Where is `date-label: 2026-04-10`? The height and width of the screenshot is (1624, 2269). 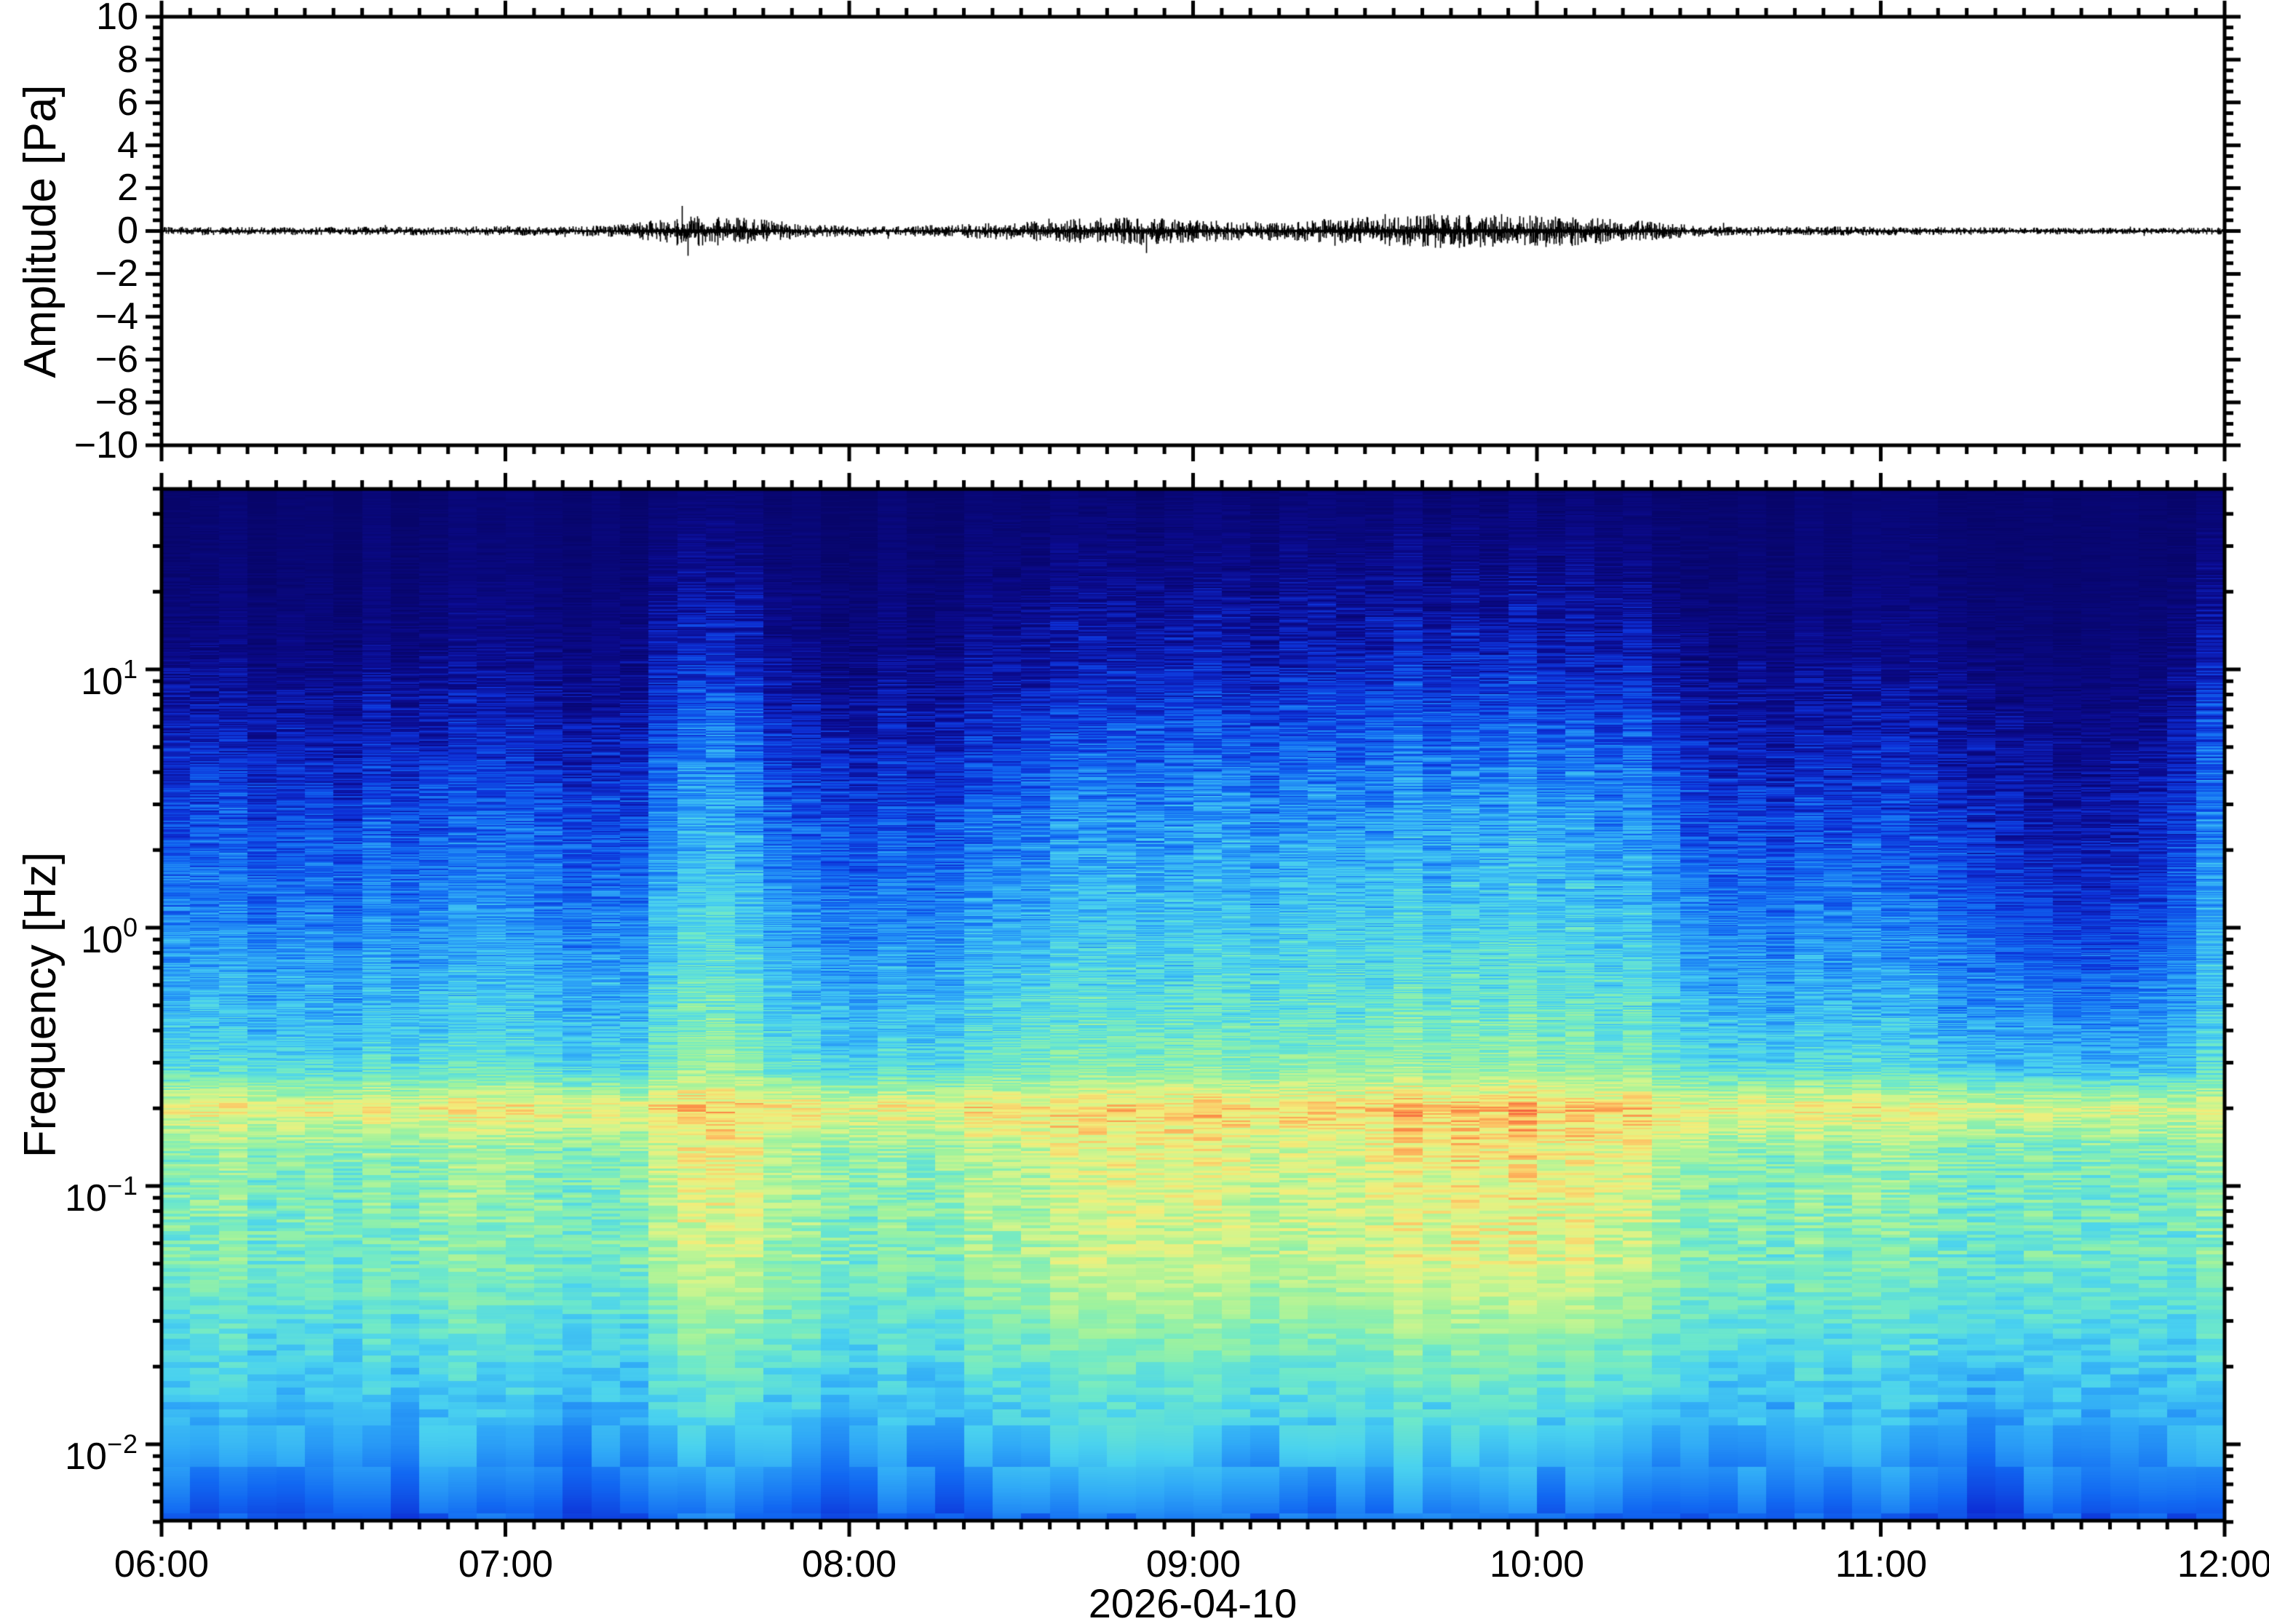
date-label: 2026-04-10 is located at coordinates (1193, 1602).